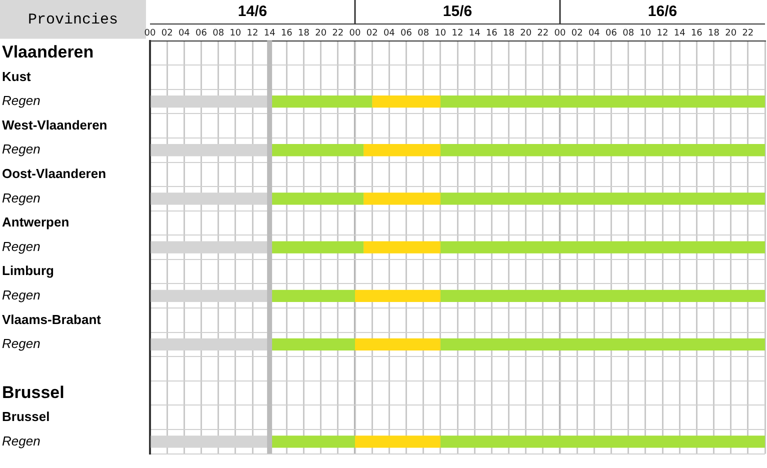 The width and height of the screenshot is (767, 468). Describe the element at coordinates (663, 11) in the screenshot. I see `text: 16/6` at that location.